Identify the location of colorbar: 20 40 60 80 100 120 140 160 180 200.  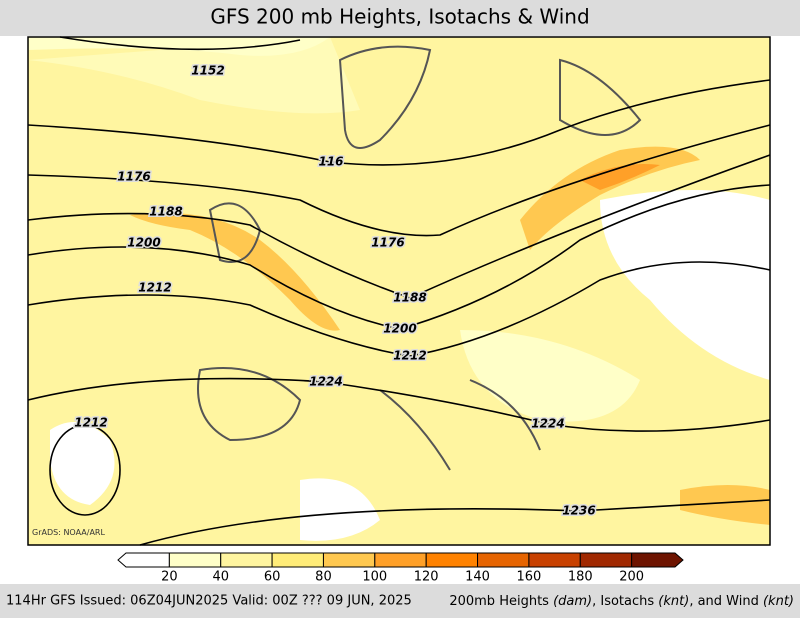
(400, 568).